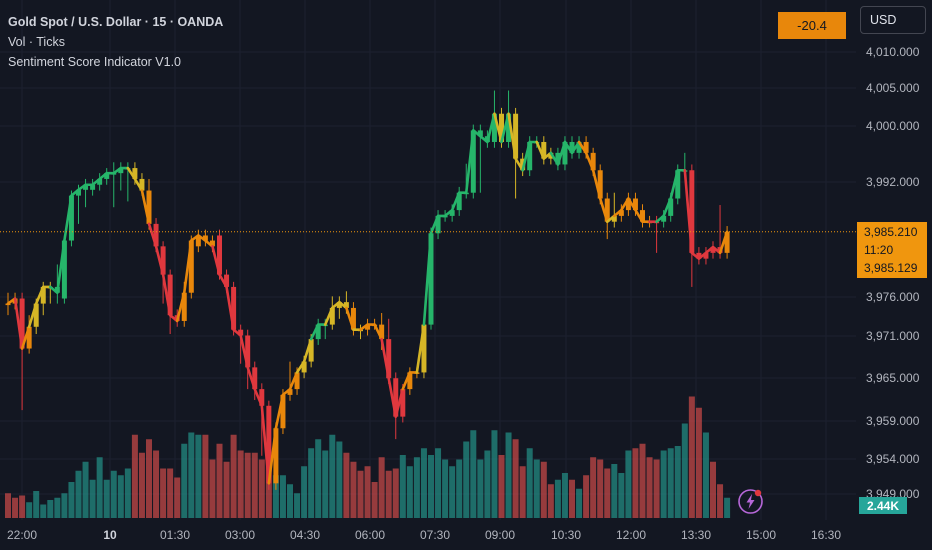 Image resolution: width=932 pixels, height=550 pixels. What do you see at coordinates (750, 501) in the screenshot?
I see `lightning-icon` at bounding box center [750, 501].